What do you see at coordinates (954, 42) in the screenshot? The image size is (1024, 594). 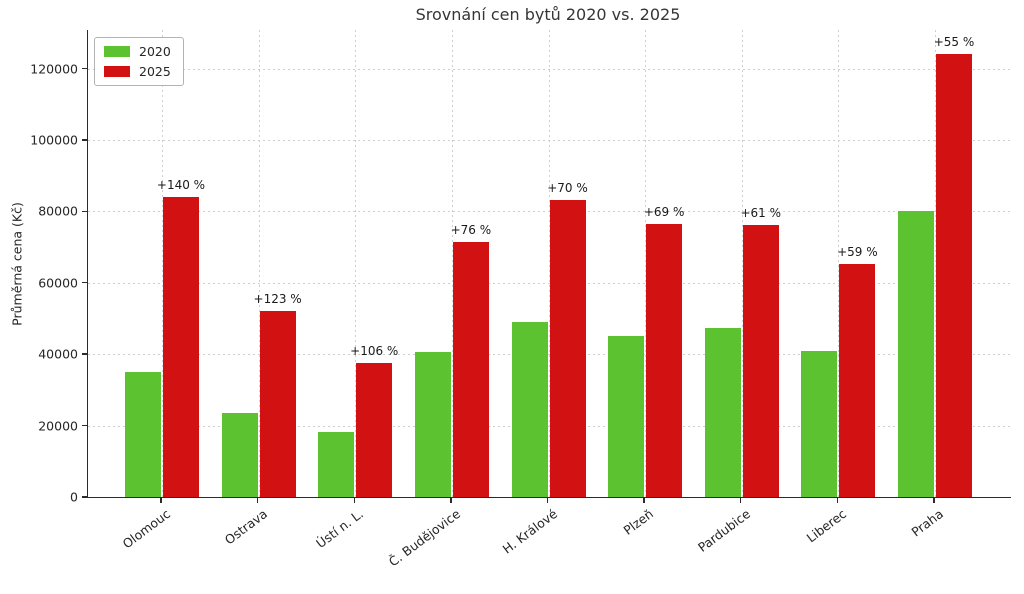 I see `pct-annotation: +55 %` at bounding box center [954, 42].